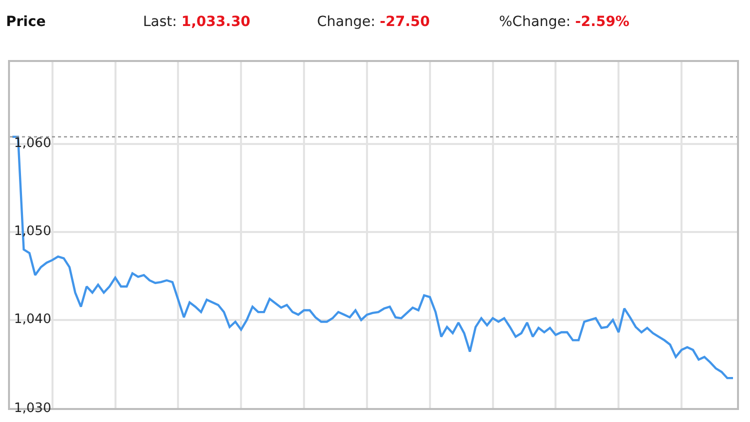  What do you see at coordinates (33, 319) in the screenshot?
I see `y-tick-label: 1,040` at bounding box center [33, 319].